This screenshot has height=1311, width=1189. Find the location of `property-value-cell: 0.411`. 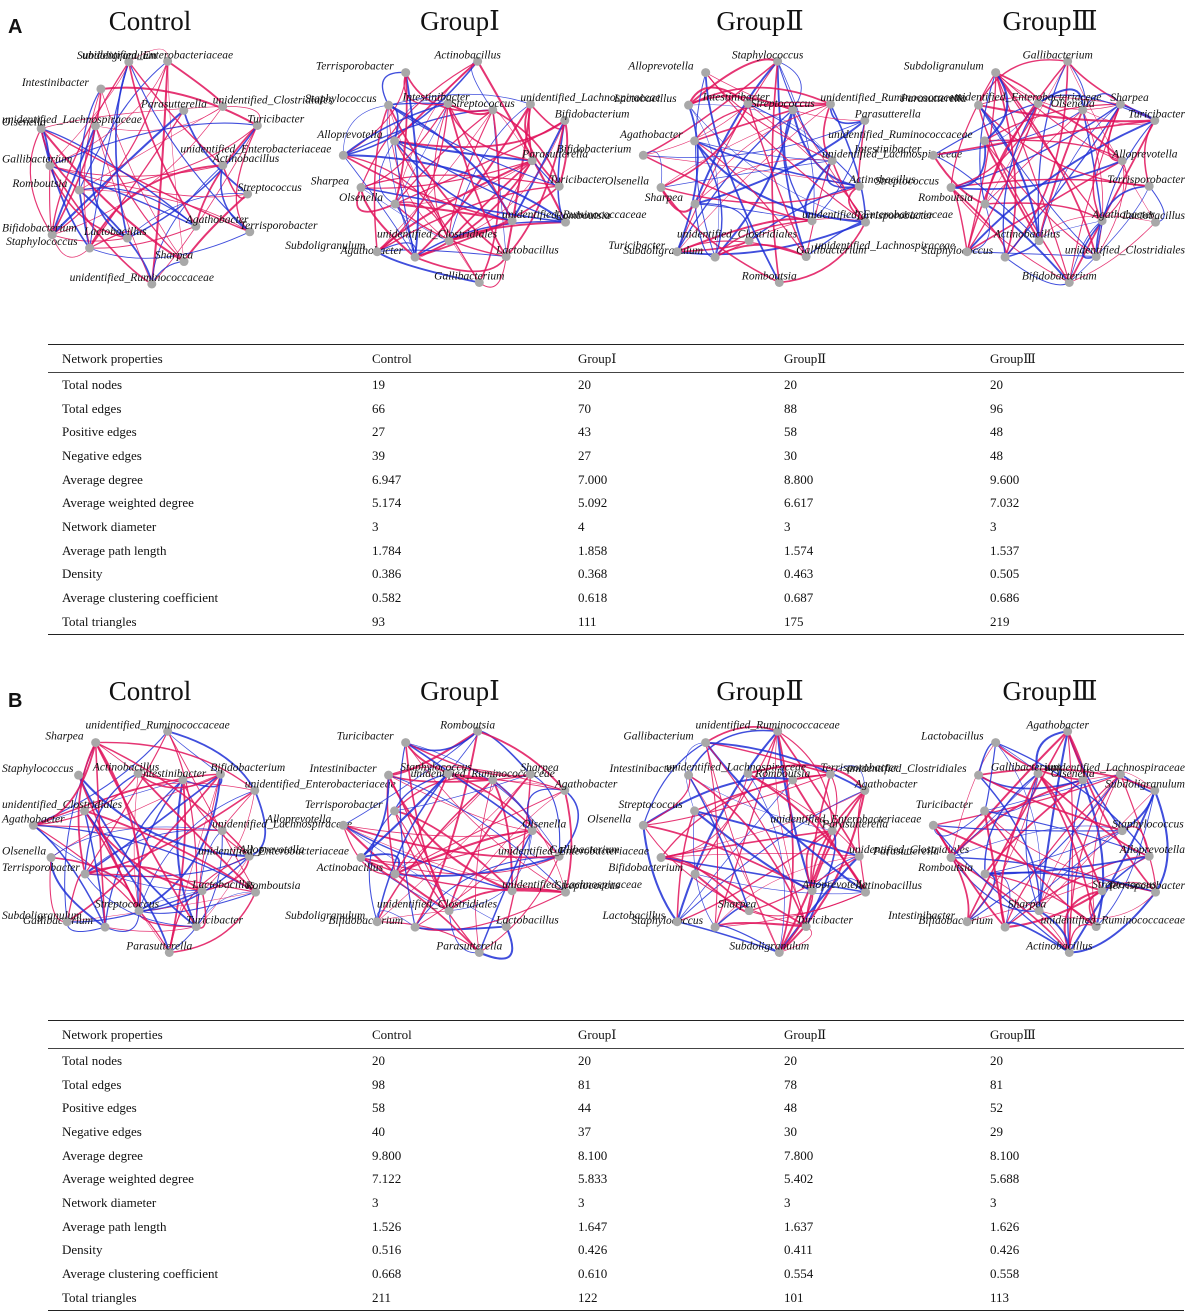

property-value-cell: 0.411 is located at coordinates (798, 1250).